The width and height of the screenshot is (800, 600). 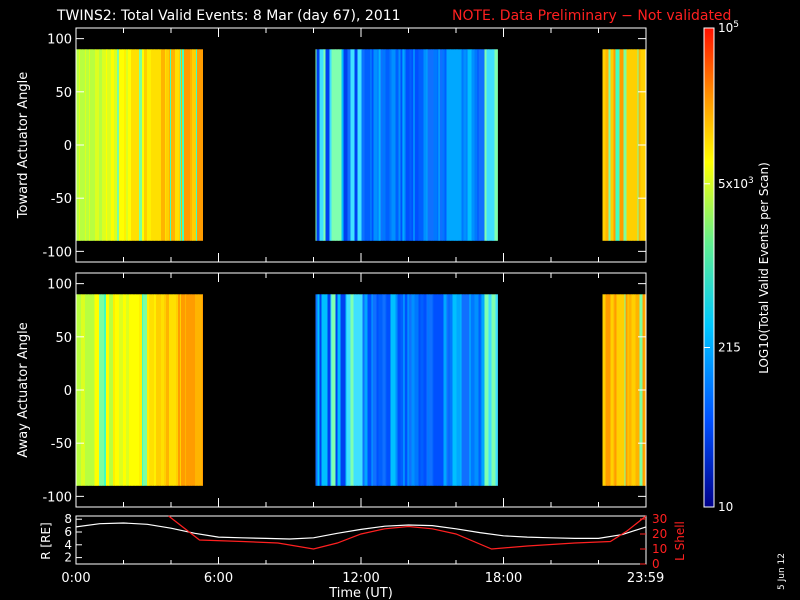 What do you see at coordinates (68, 391) in the screenshot?
I see `y-tick-label: 0` at bounding box center [68, 391].